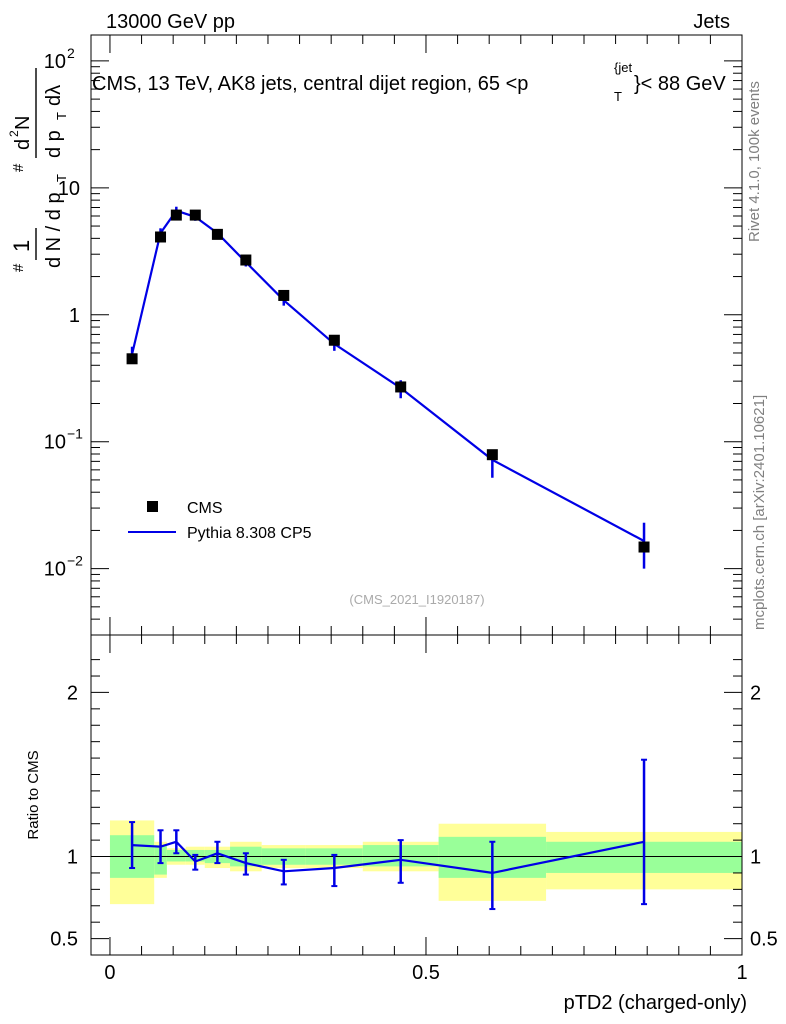  I want to click on mcplots-label: mcplots.cern.ch [arXiv:2401.10621], so click(759, 512).